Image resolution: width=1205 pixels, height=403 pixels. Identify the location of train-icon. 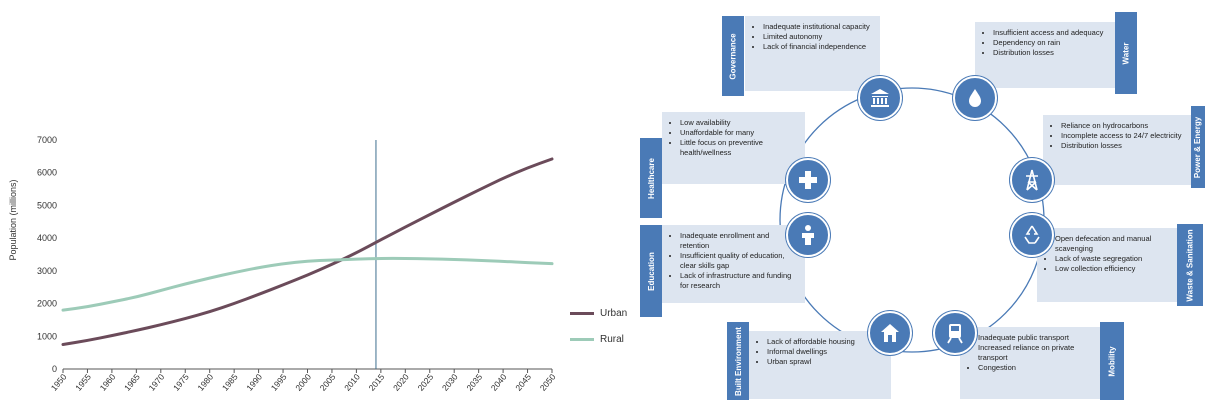
(955, 333).